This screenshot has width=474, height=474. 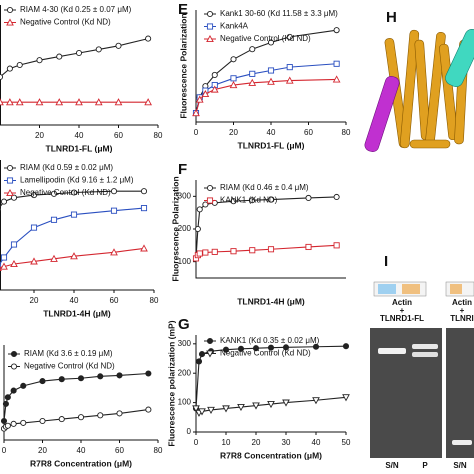 What do you see at coordinates (308, 132) in the screenshot?
I see `x-tick-label: 60` at bounding box center [308, 132].